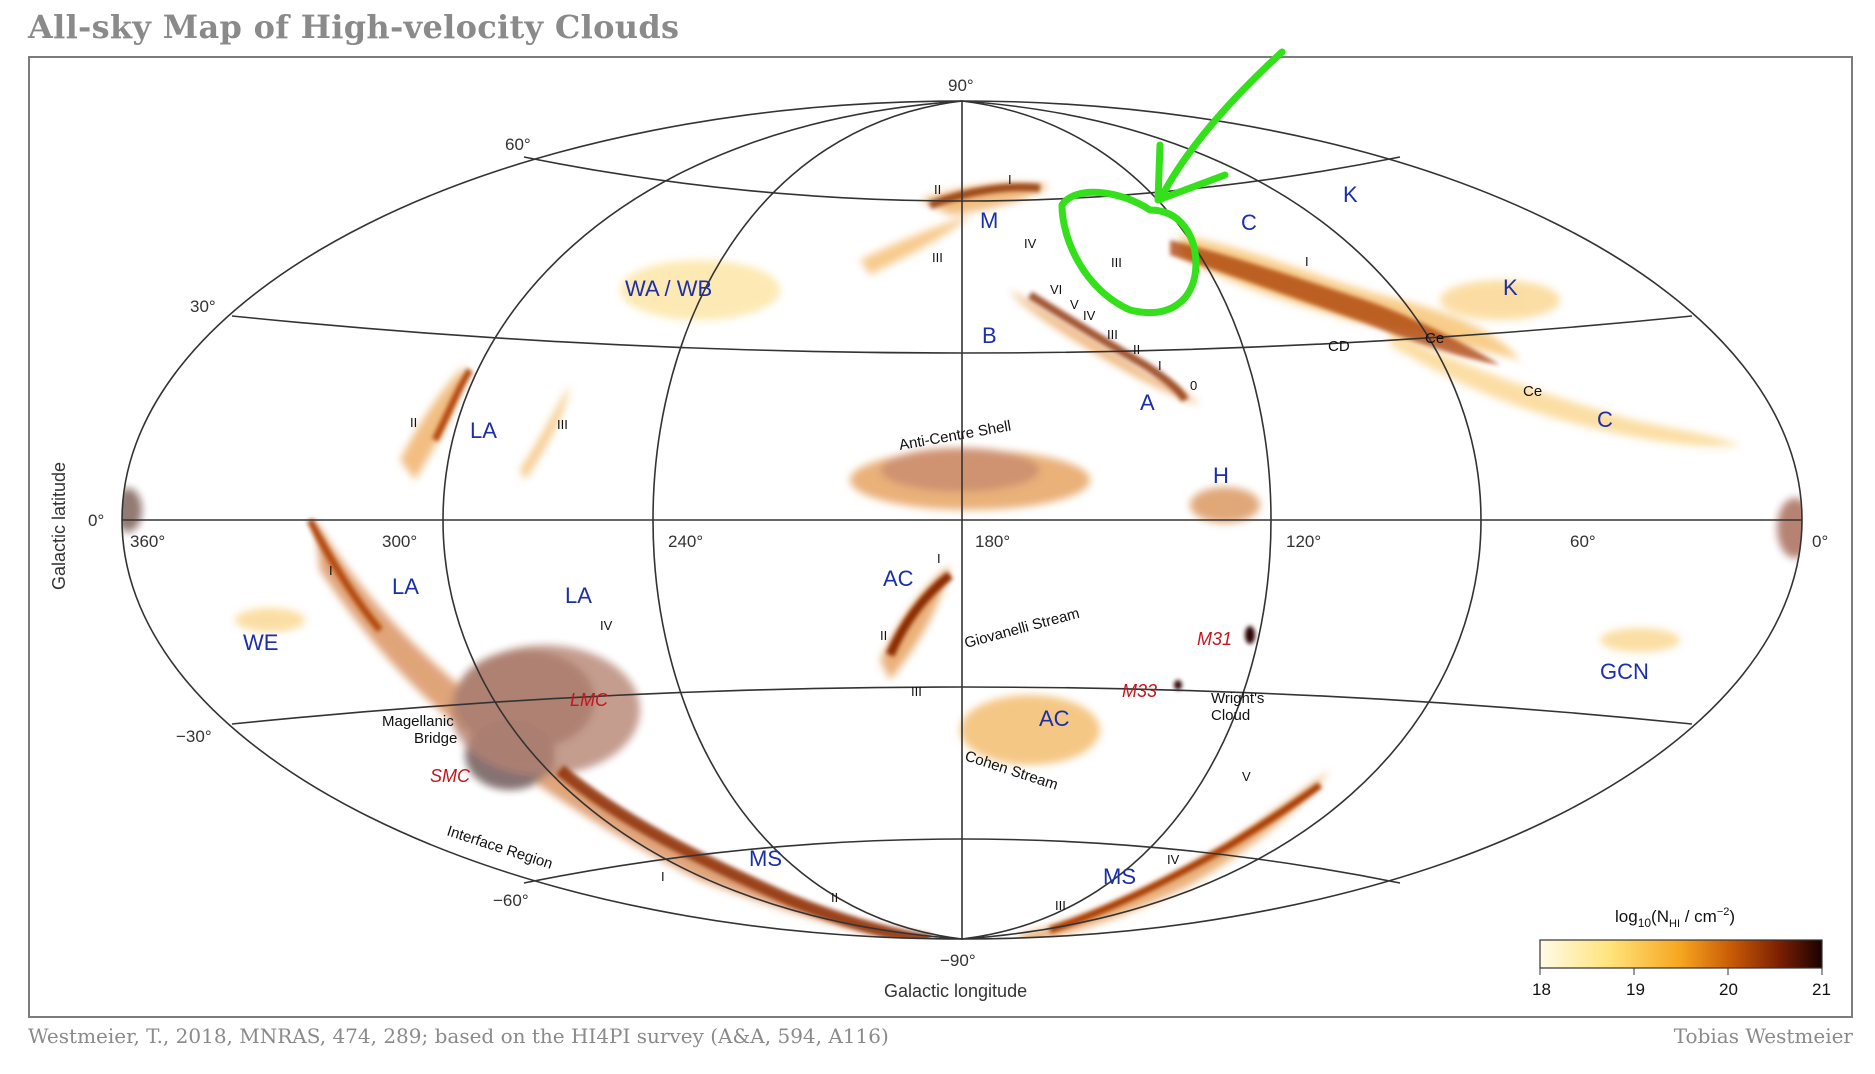 The image size is (1875, 1074). Describe the element at coordinates (399, 541) in the screenshot. I see `lon-tick-300: 300°` at that location.